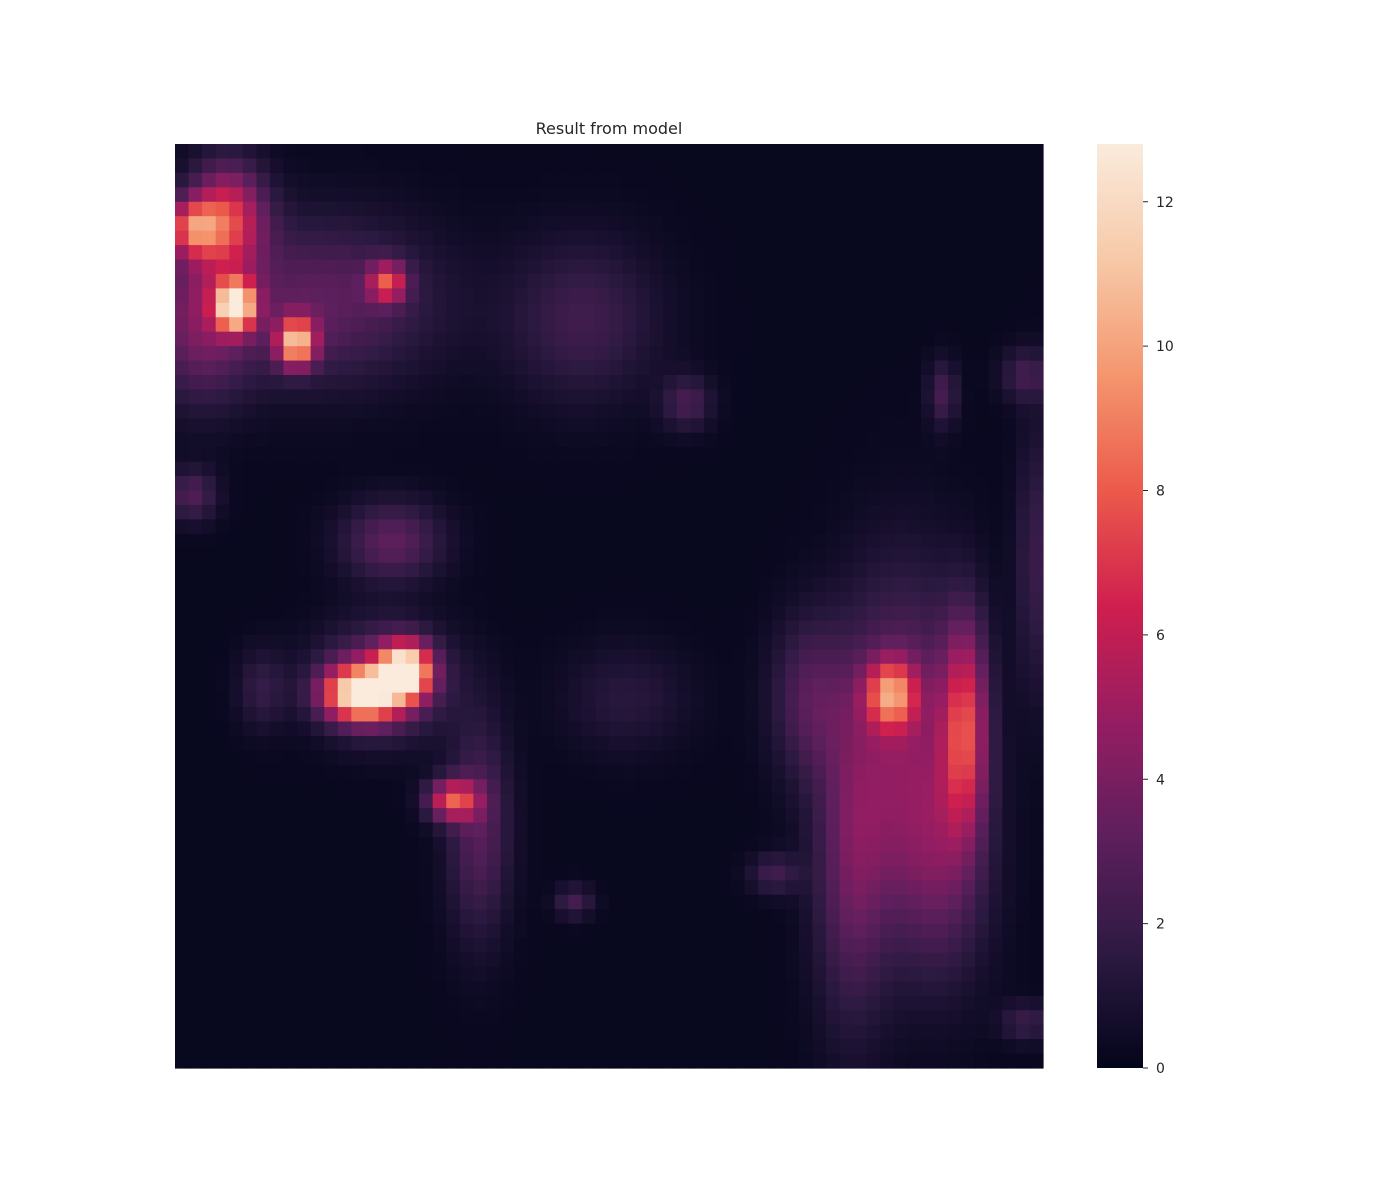  What do you see at coordinates (1160, 1069) in the screenshot?
I see `colorbar-tick-label: 0` at bounding box center [1160, 1069].